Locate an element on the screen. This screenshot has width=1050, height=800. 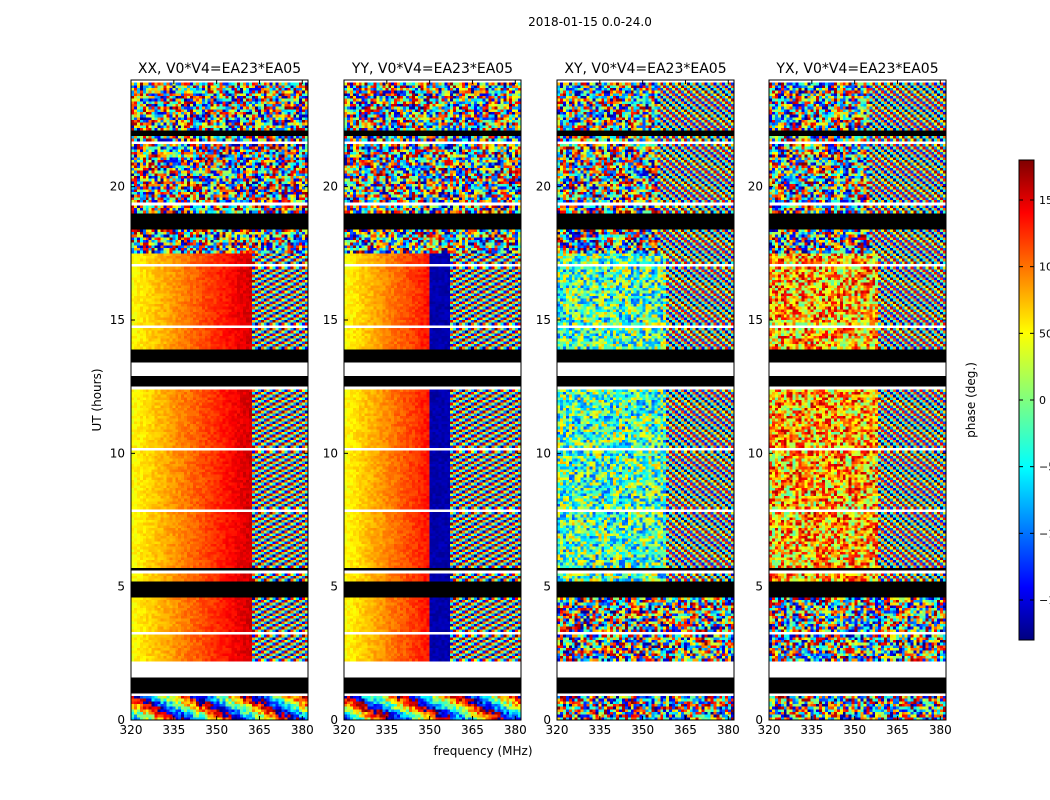
colorbar-tick-label: 0 is located at coordinates (1042, 400).